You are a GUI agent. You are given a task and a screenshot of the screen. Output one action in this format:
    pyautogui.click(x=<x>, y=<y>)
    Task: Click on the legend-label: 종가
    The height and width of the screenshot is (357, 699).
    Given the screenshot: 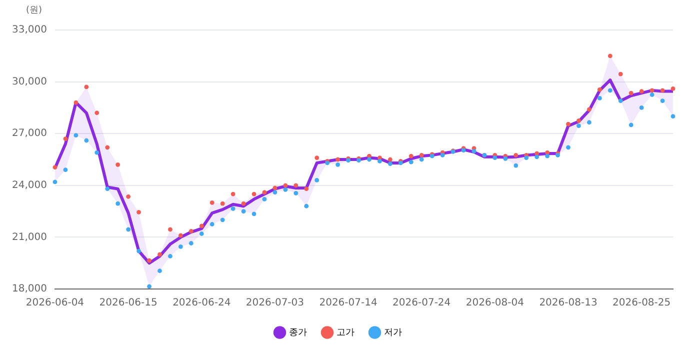 What is the action you would take?
    pyautogui.click(x=297, y=333)
    